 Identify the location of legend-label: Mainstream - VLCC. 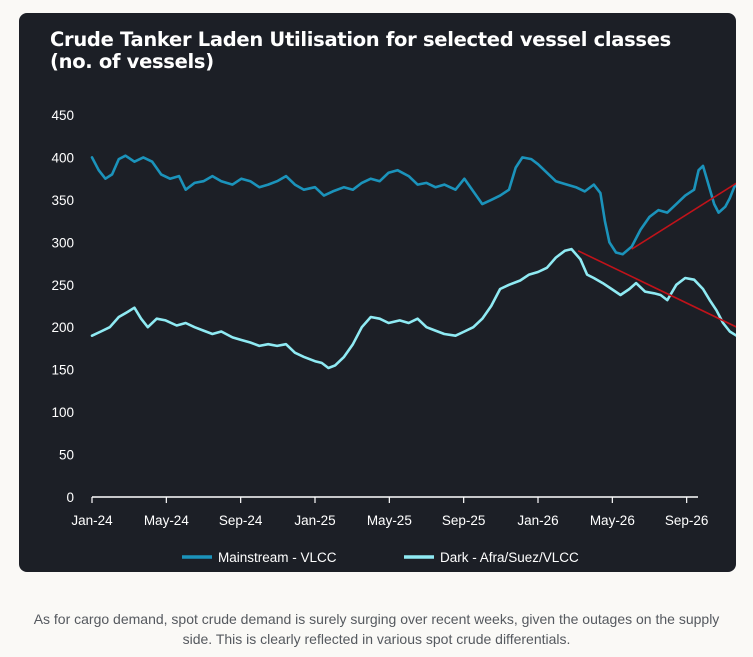
(277, 557).